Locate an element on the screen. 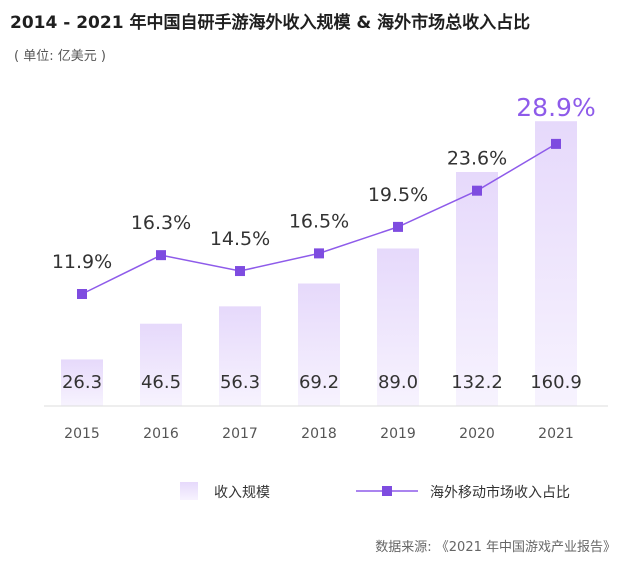  pct-marker-2019 is located at coordinates (398, 226).